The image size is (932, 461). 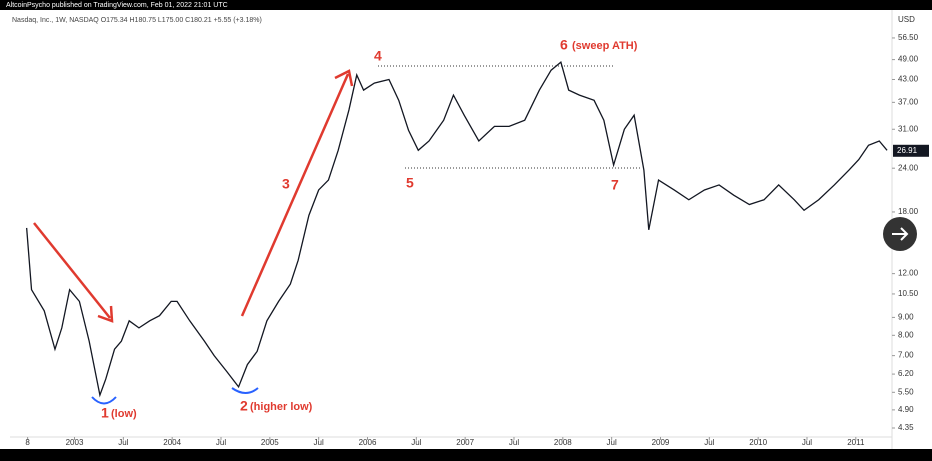 What do you see at coordinates (563, 442) in the screenshot?
I see `x-tick-label: 2008` at bounding box center [563, 442].